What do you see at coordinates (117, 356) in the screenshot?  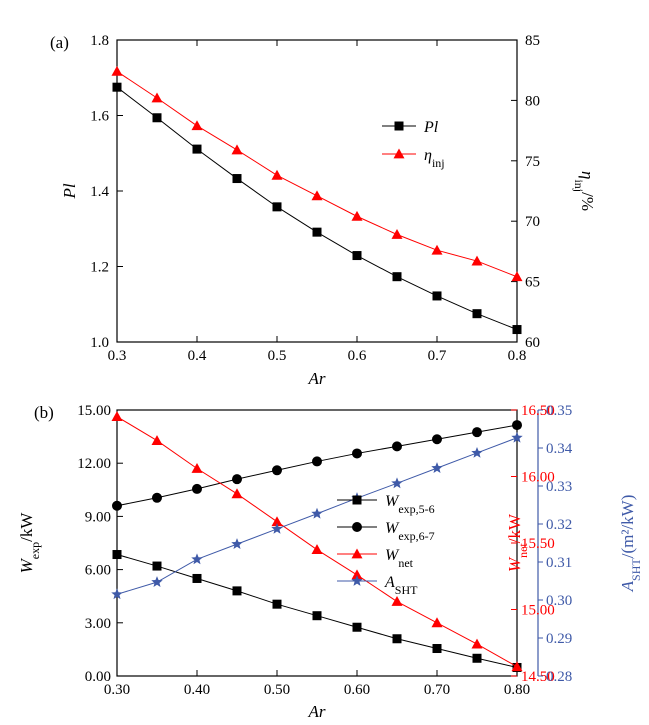 I see `x-tick-label: 0.3` at bounding box center [117, 356].